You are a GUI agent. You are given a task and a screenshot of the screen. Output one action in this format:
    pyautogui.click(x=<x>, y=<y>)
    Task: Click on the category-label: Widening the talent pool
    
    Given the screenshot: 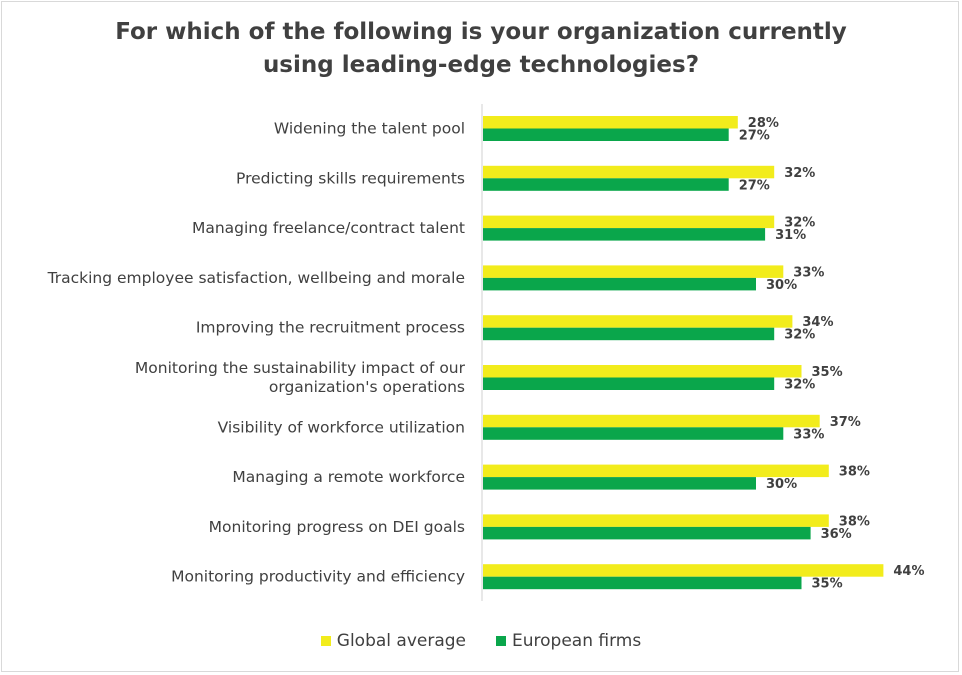 What is the action you would take?
    pyautogui.click(x=369, y=129)
    